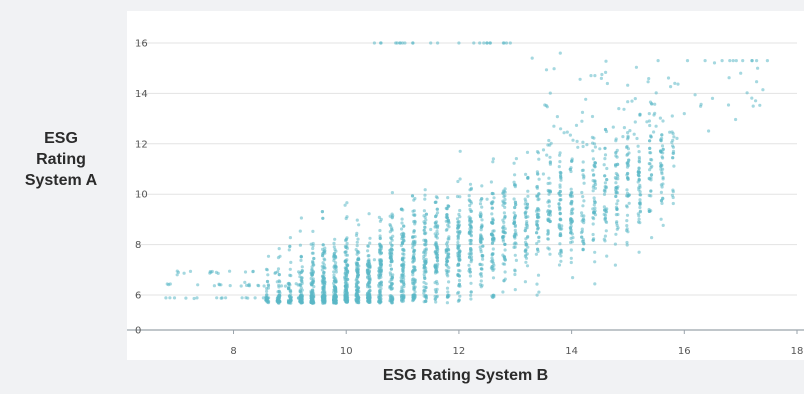 The width and height of the screenshot is (804, 394). I want to click on y-tick-label: 12, so click(141, 144).